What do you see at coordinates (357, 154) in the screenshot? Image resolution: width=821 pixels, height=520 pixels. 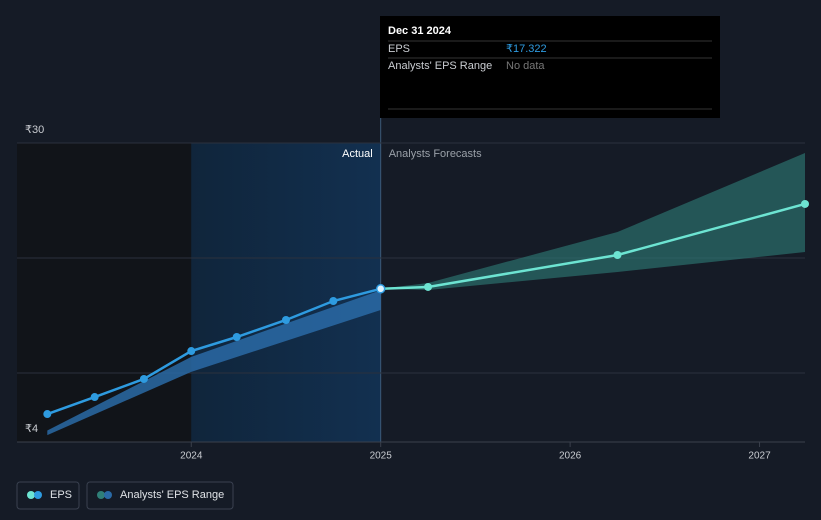 I see `actual-label: Actual` at bounding box center [357, 154].